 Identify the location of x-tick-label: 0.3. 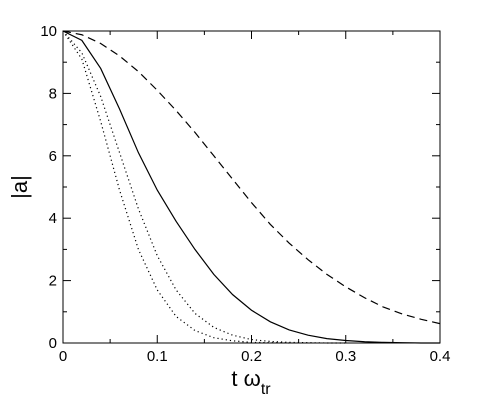
(345, 356).